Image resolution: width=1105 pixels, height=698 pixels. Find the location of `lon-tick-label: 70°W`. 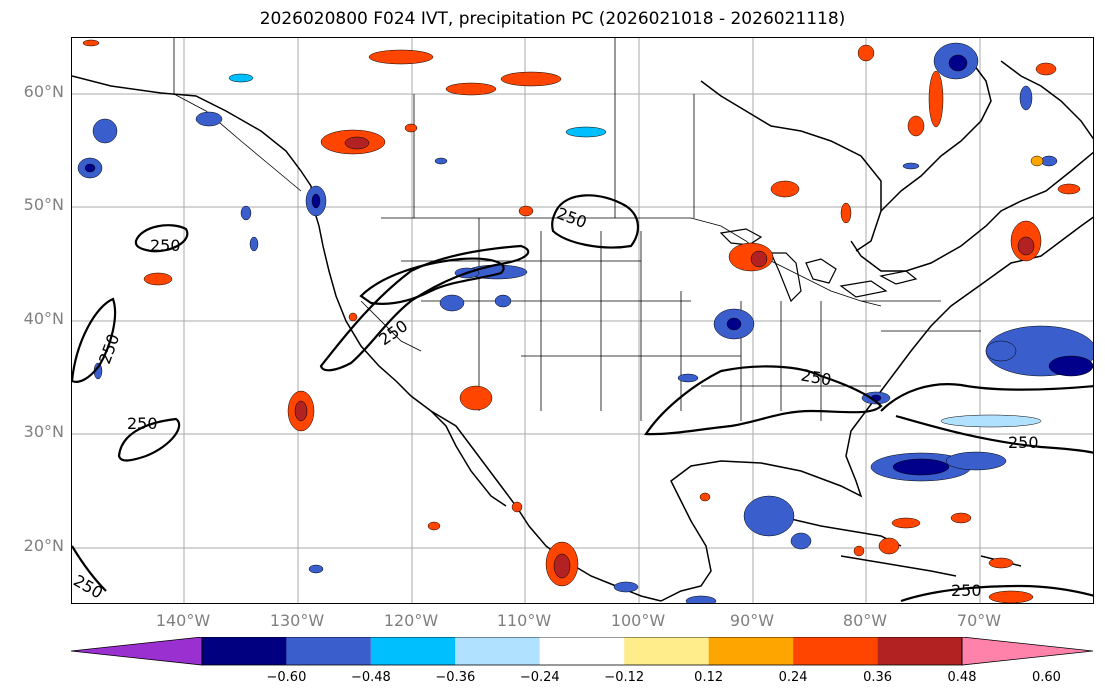

lon-tick-label: 70°W is located at coordinates (979, 620).